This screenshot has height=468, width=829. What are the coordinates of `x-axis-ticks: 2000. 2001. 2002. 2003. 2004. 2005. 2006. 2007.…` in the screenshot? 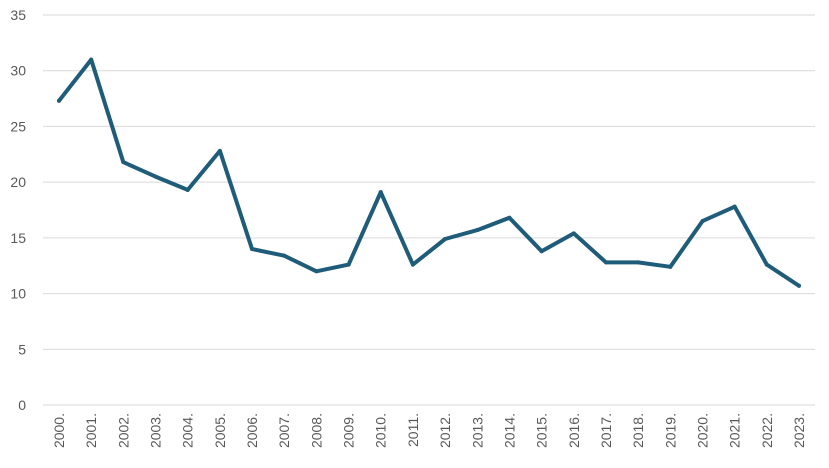 It's located at (429, 430).